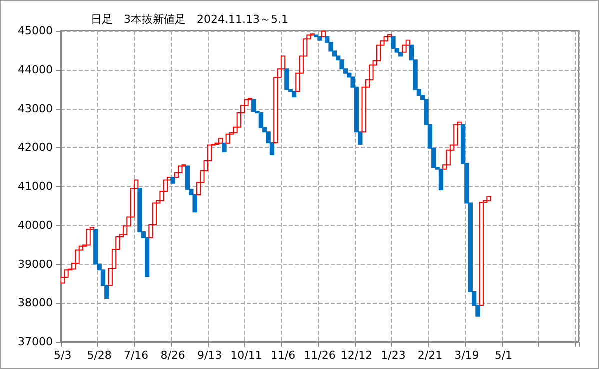  Describe the element at coordinates (99, 355) in the screenshot. I see `x-tick-label: 5/28` at that location.